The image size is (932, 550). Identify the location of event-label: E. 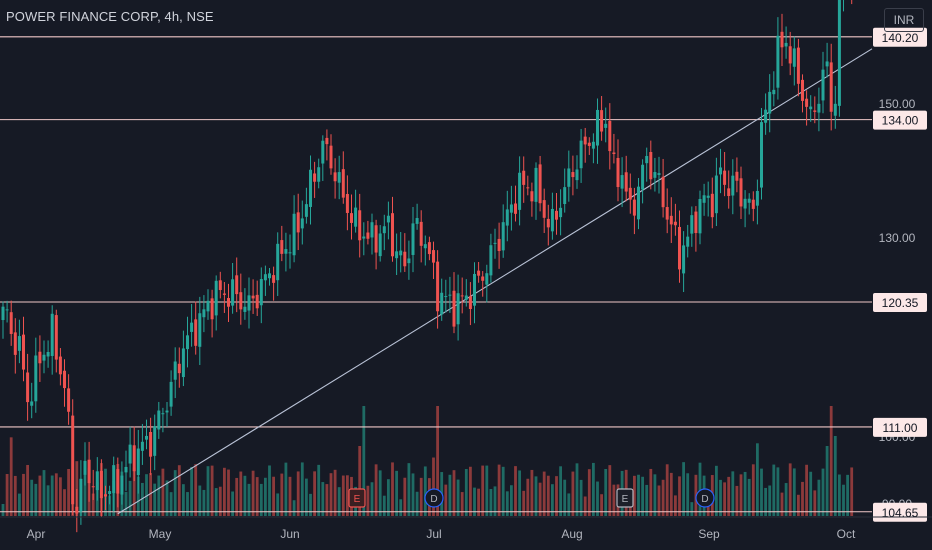
(357, 499).